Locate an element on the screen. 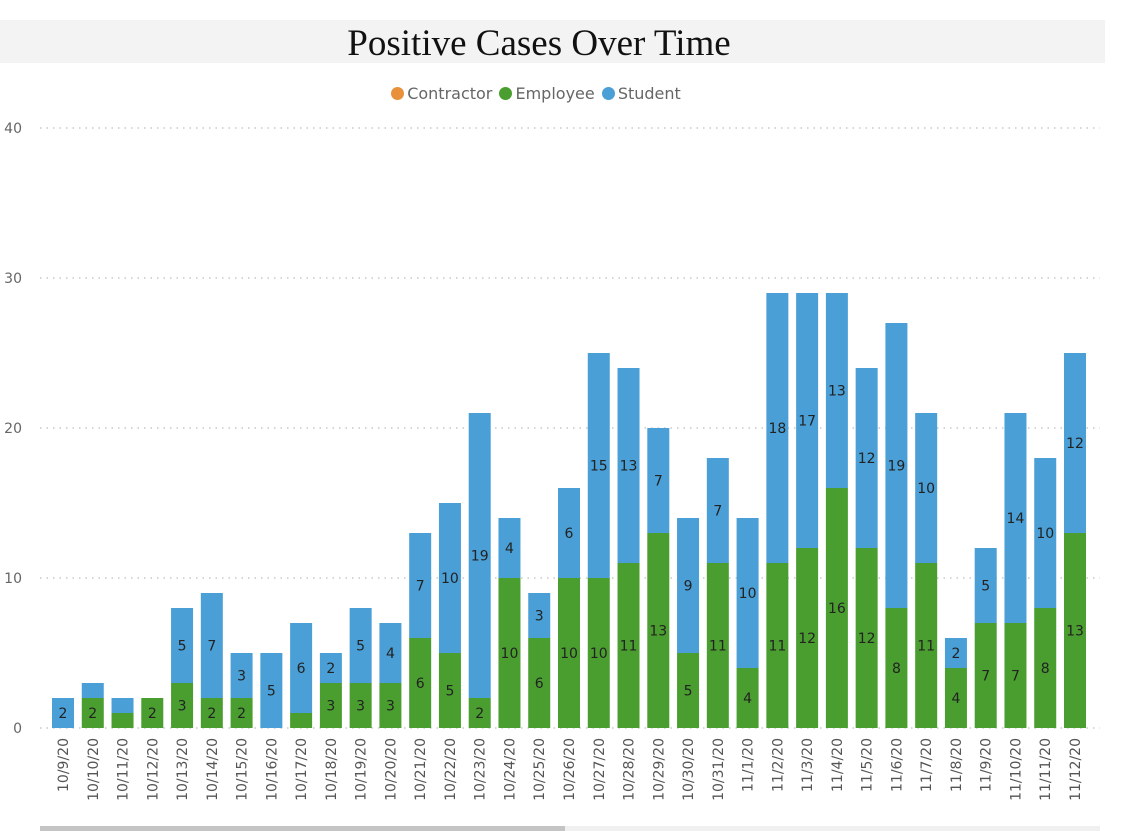  scrollbar-thumb is located at coordinates (302, 828).